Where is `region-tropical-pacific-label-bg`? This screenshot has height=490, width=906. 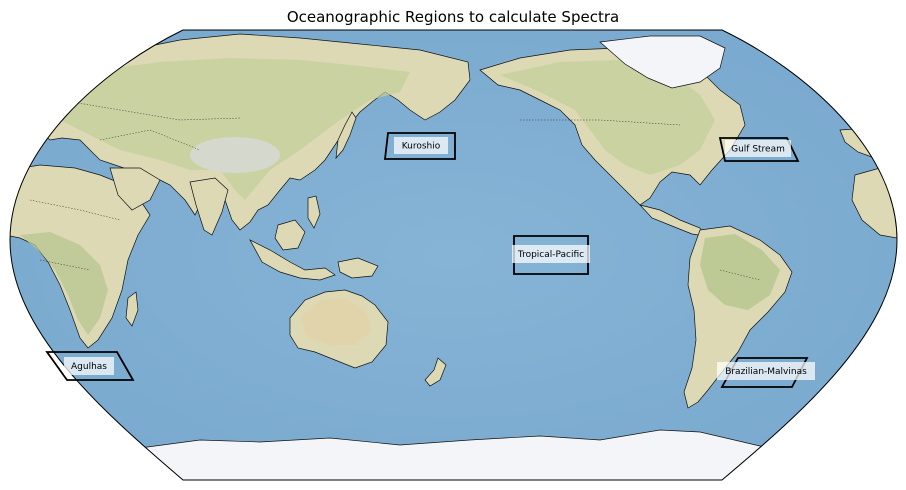 region-tropical-pacific-label-bg is located at coordinates (551, 254).